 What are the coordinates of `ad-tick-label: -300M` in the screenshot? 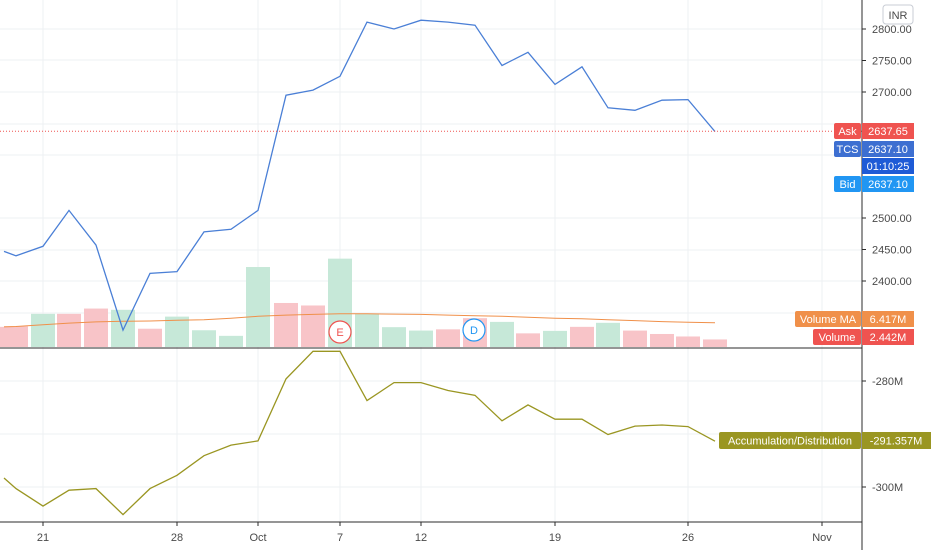 It's located at (887, 488).